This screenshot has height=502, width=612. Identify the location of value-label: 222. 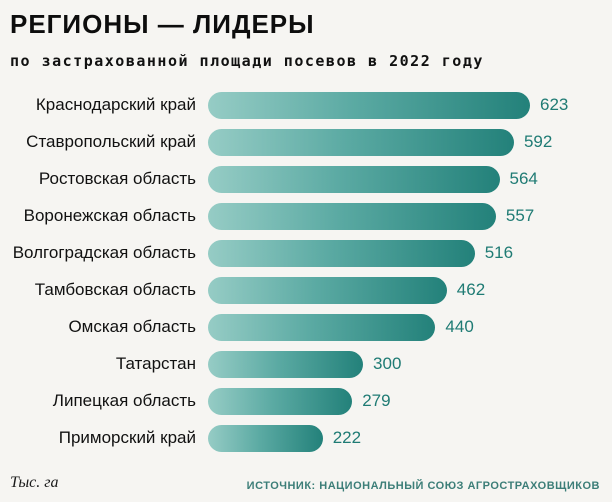
(347, 438).